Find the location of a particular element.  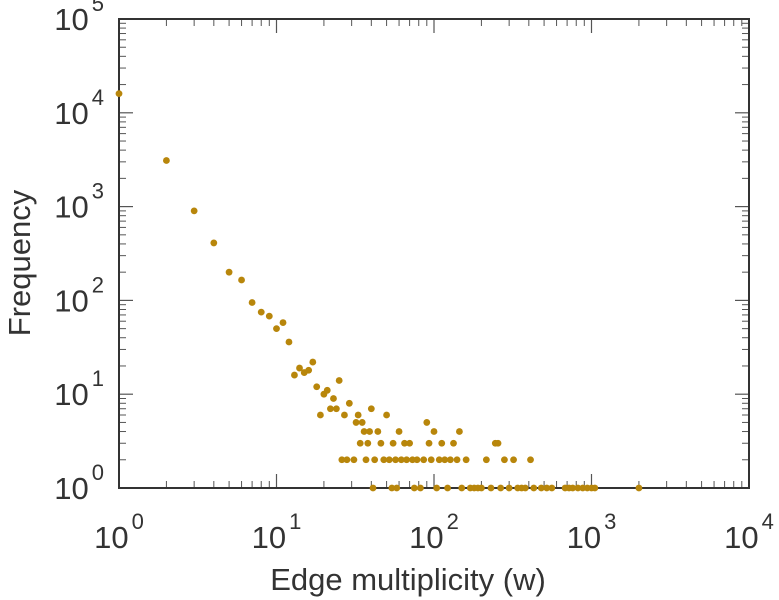

y-tick-label: 10 4 is located at coordinates (79, 108).